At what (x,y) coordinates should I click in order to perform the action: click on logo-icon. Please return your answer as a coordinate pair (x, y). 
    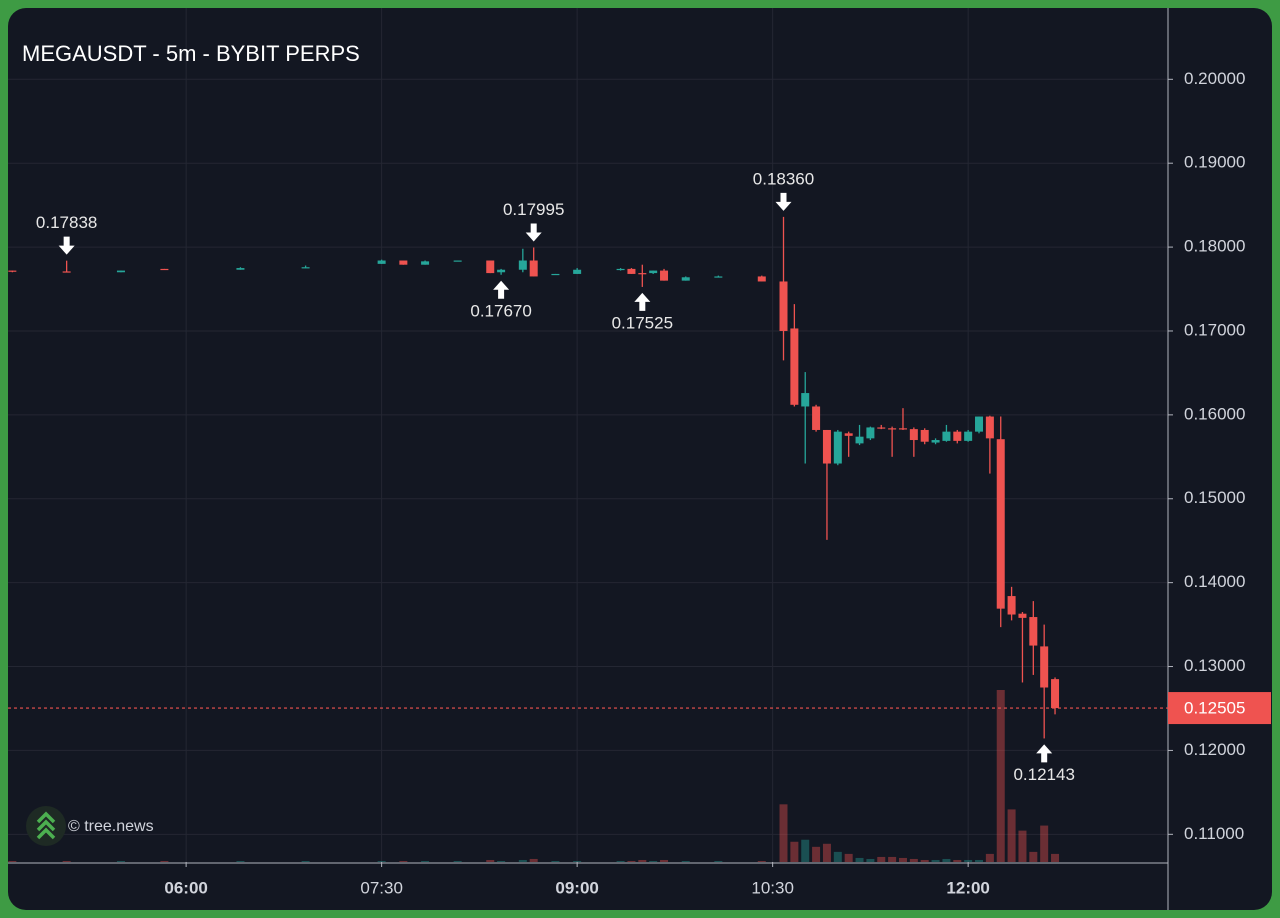
    Looking at the image, I should click on (46, 825).